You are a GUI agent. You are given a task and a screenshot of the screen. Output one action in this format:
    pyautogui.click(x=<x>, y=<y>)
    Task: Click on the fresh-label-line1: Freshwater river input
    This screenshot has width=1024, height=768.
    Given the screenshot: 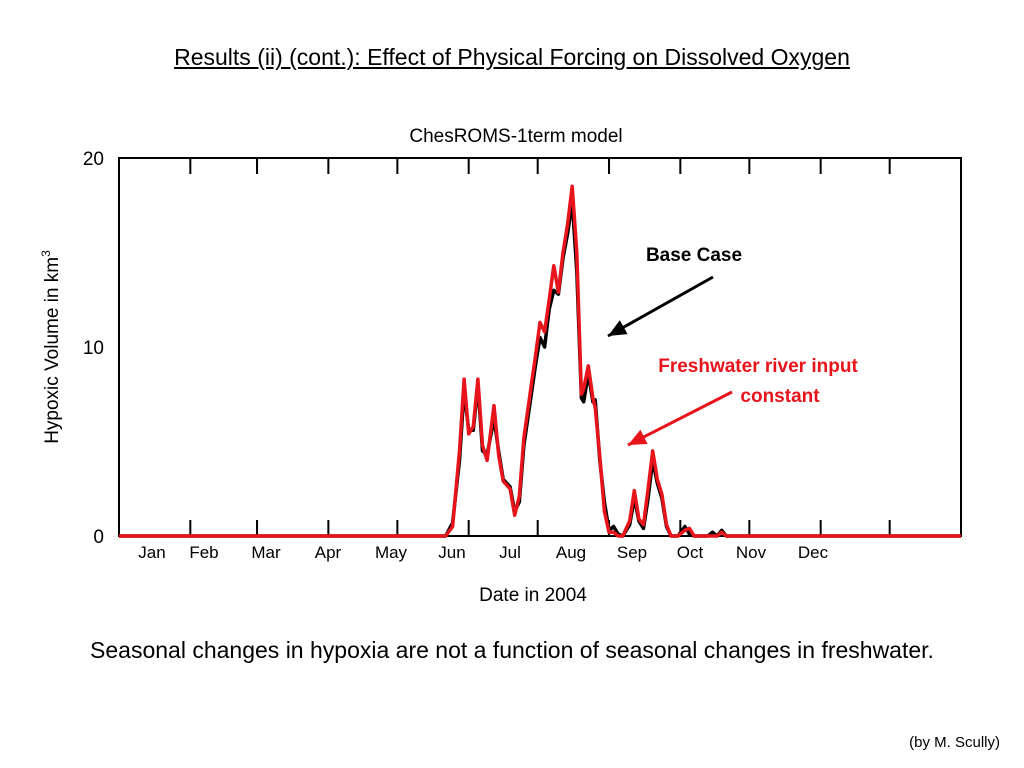 What is the action you would take?
    pyautogui.click(x=758, y=366)
    